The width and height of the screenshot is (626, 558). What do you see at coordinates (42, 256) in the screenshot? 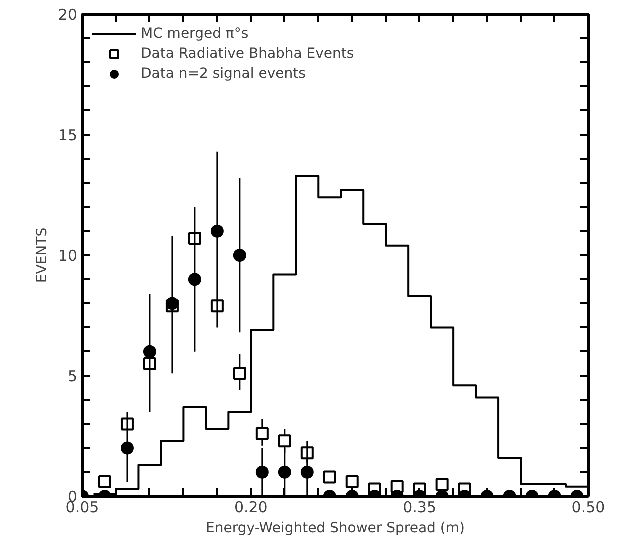
I see `y-axis-title: EVENTS` at bounding box center [42, 256].